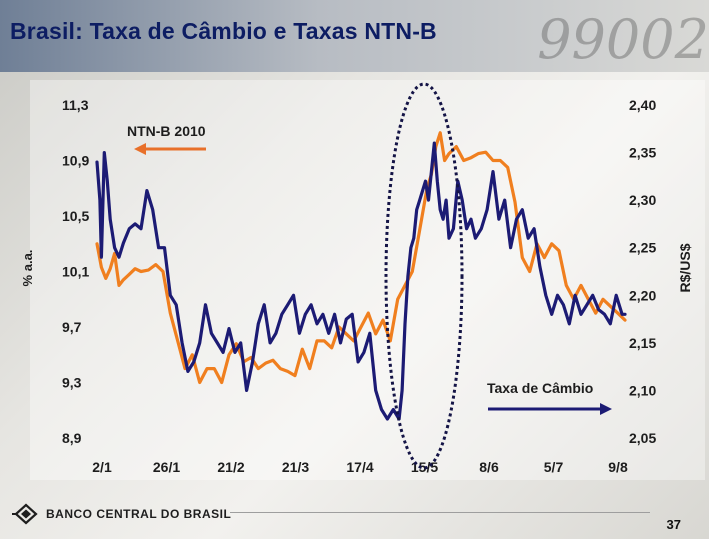  I want to click on page-number: 37, so click(673, 524).